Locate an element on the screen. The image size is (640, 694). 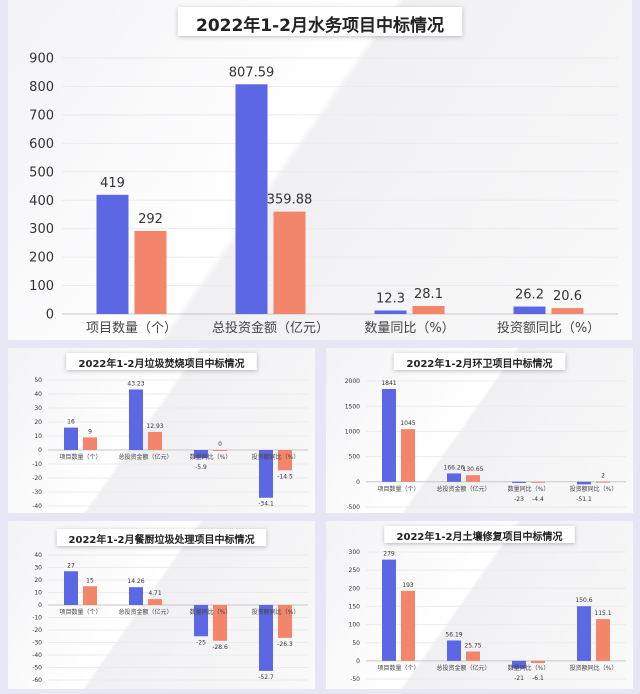
data-label: 56.19 is located at coordinates (453, 634).